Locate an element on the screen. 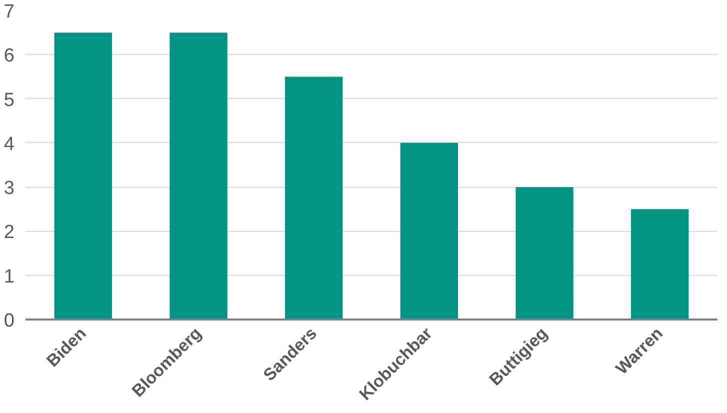  y-tick-label: 3 is located at coordinates (9, 189).